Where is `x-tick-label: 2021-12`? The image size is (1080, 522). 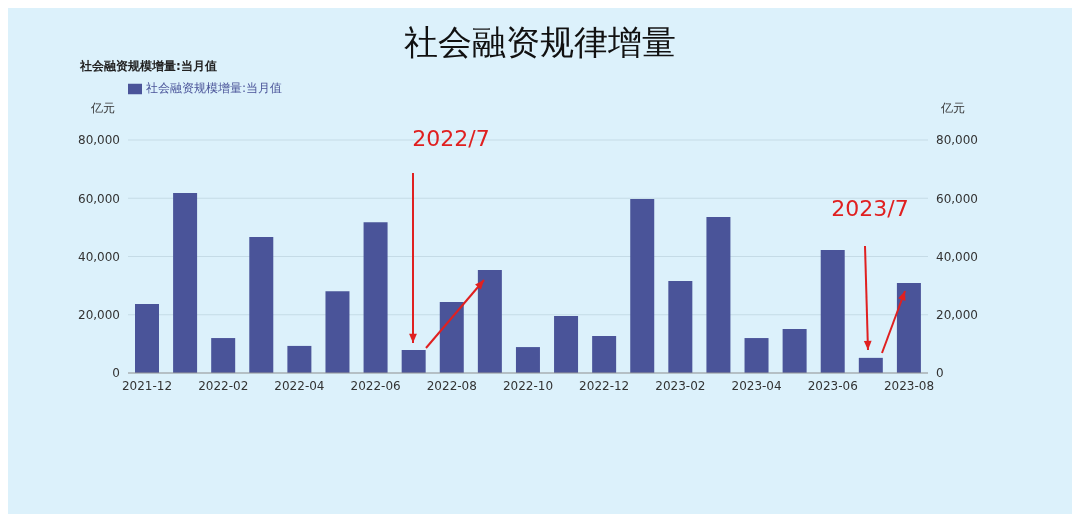 x-tick-label: 2021-12 is located at coordinates (147, 385).